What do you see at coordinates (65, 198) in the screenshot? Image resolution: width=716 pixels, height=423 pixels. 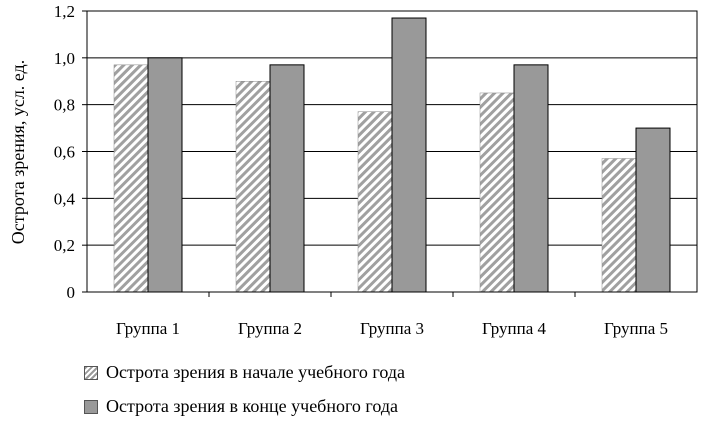 I see `y-tick-label: 0,4` at bounding box center [65, 198].